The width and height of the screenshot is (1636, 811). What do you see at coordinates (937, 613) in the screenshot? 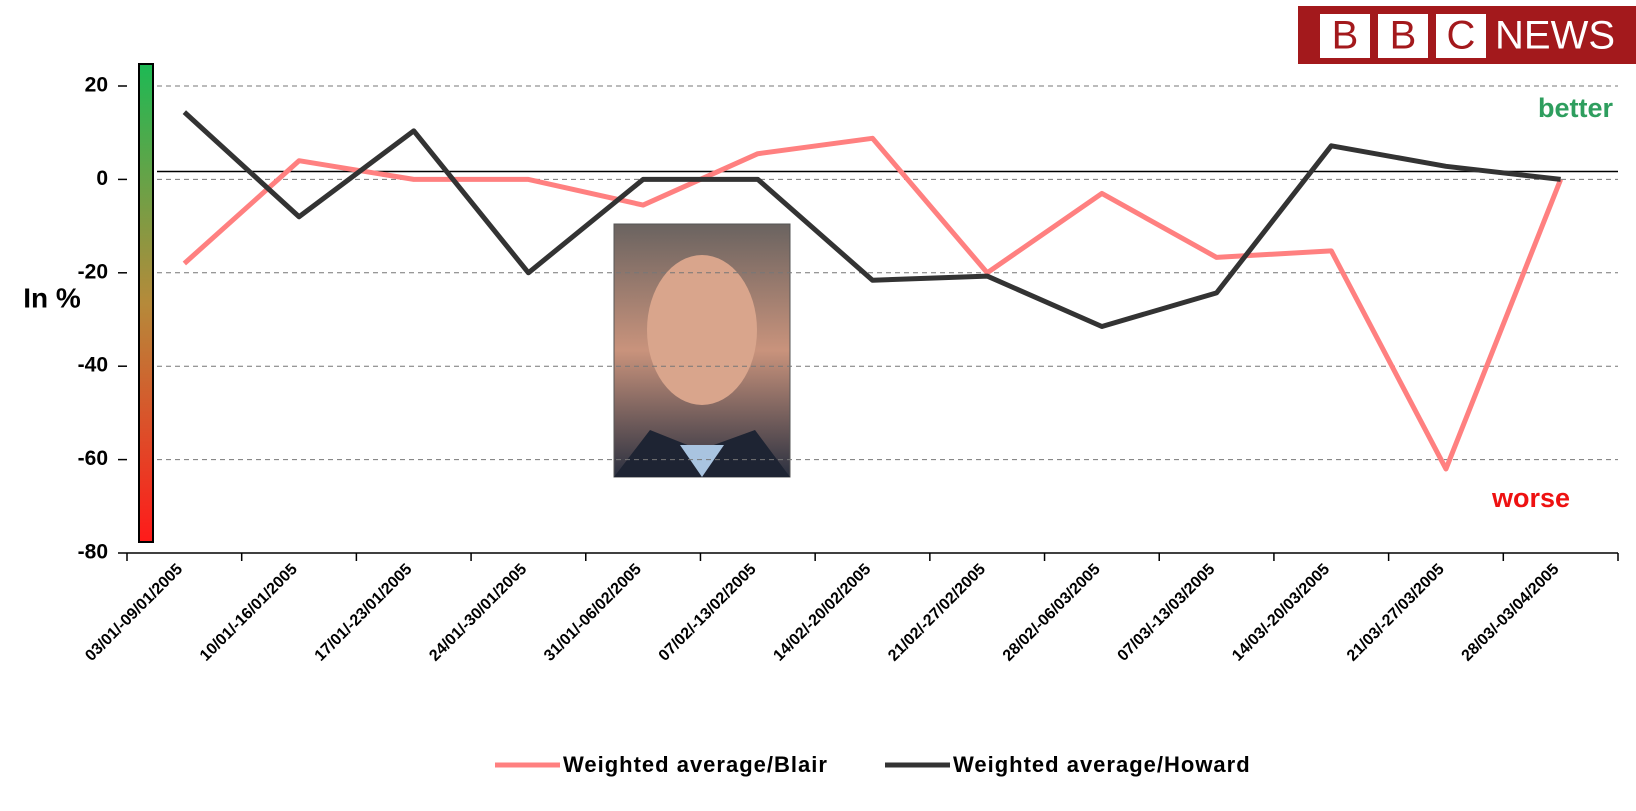
I see `x-tick-label: 21/02/-27/02/2005` at bounding box center [937, 613].